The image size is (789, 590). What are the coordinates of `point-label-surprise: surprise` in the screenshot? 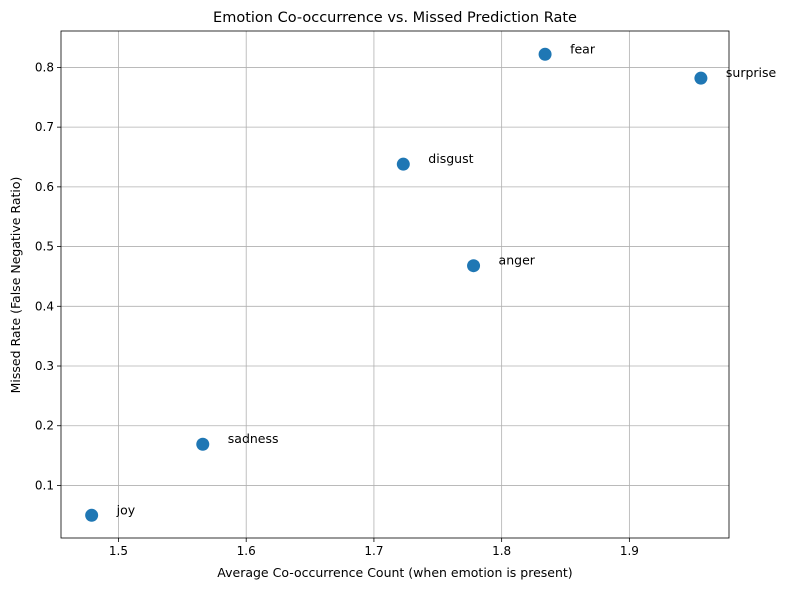 It's located at (751, 72).